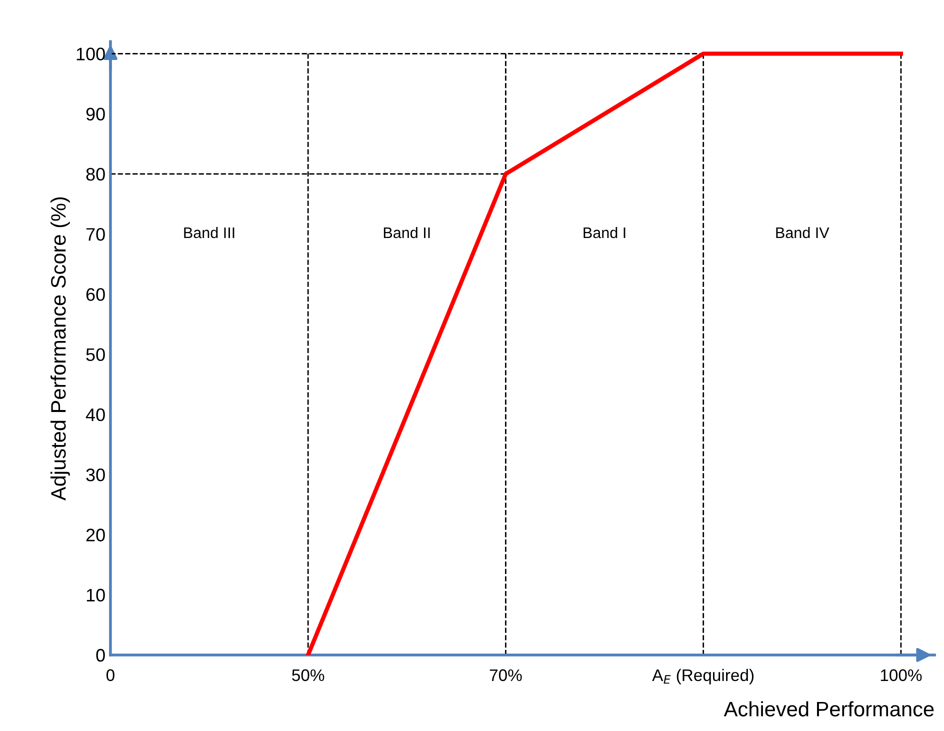 Image resolution: width=944 pixels, height=731 pixels. What do you see at coordinates (90, 54) in the screenshot?
I see `y-tick-label: 100` at bounding box center [90, 54].